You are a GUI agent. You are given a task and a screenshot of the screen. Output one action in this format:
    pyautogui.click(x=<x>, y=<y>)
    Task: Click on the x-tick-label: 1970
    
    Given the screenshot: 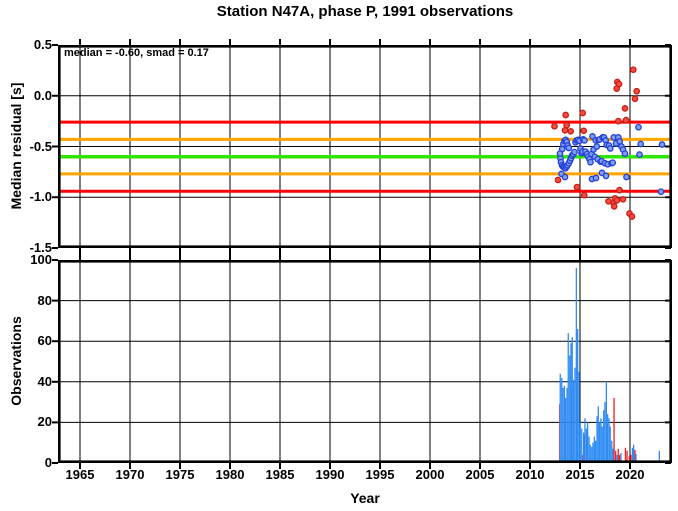 What is the action you would take?
    pyautogui.click(x=130, y=474)
    